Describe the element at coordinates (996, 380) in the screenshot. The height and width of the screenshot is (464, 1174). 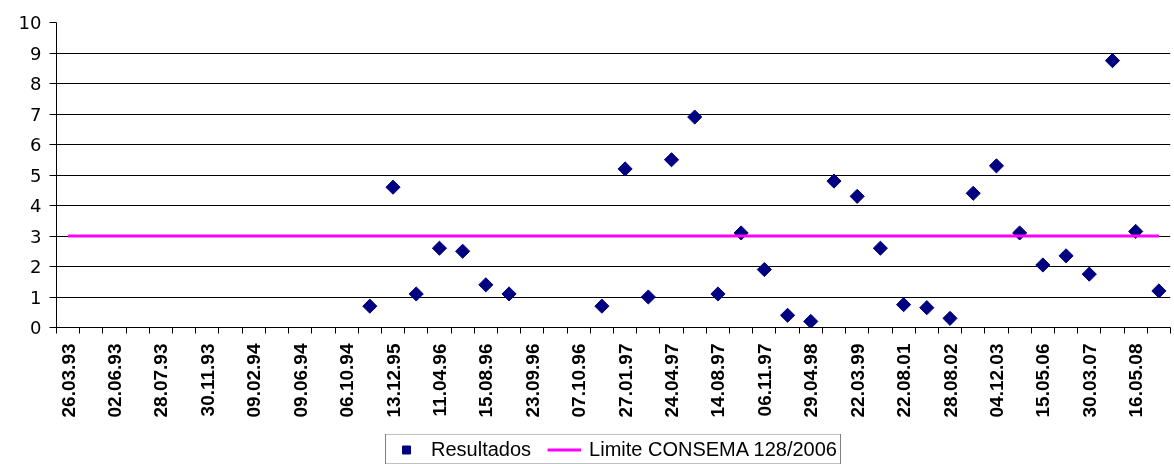
I see `x-tick-label: 04.12.03` at that location.